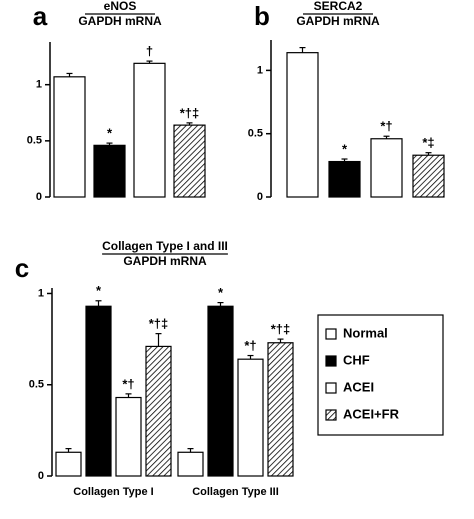 The width and height of the screenshot is (474, 519). Describe the element at coordinates (235, 492) in the screenshot. I see `x-tick-label: Collagen Type III` at that location.